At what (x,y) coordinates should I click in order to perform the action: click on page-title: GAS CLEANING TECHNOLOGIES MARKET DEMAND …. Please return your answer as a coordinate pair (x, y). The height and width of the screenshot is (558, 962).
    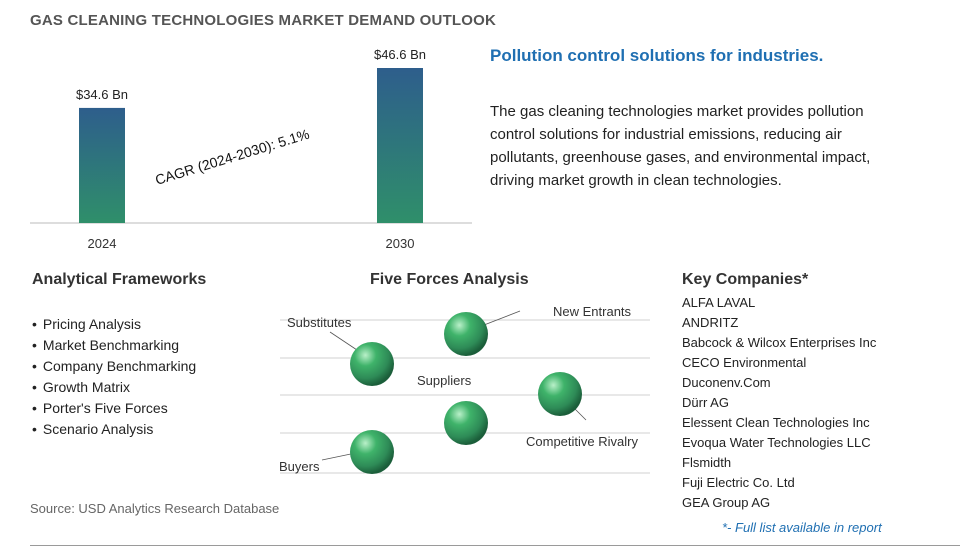
    Looking at the image, I should click on (263, 20).